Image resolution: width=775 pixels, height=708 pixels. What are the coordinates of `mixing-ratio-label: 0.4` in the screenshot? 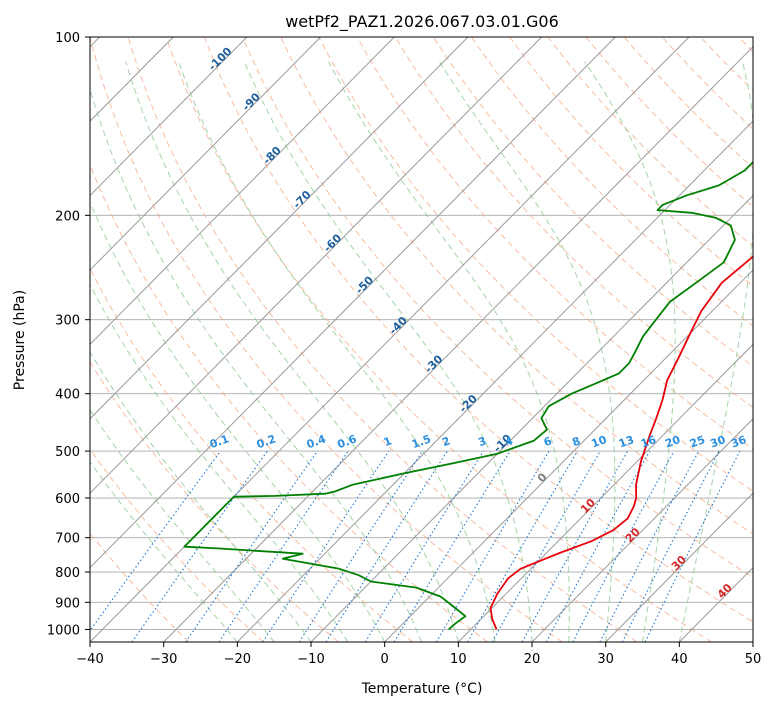 It's located at (316, 441).